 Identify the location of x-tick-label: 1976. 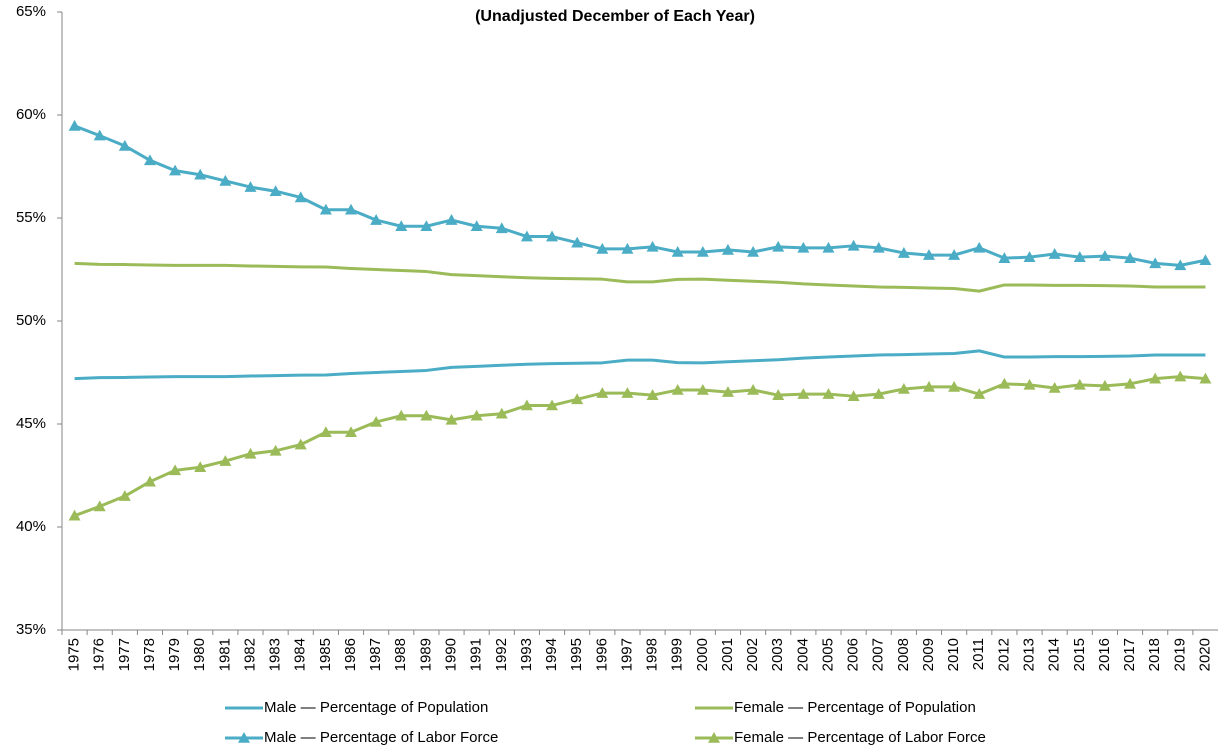
(99, 654).